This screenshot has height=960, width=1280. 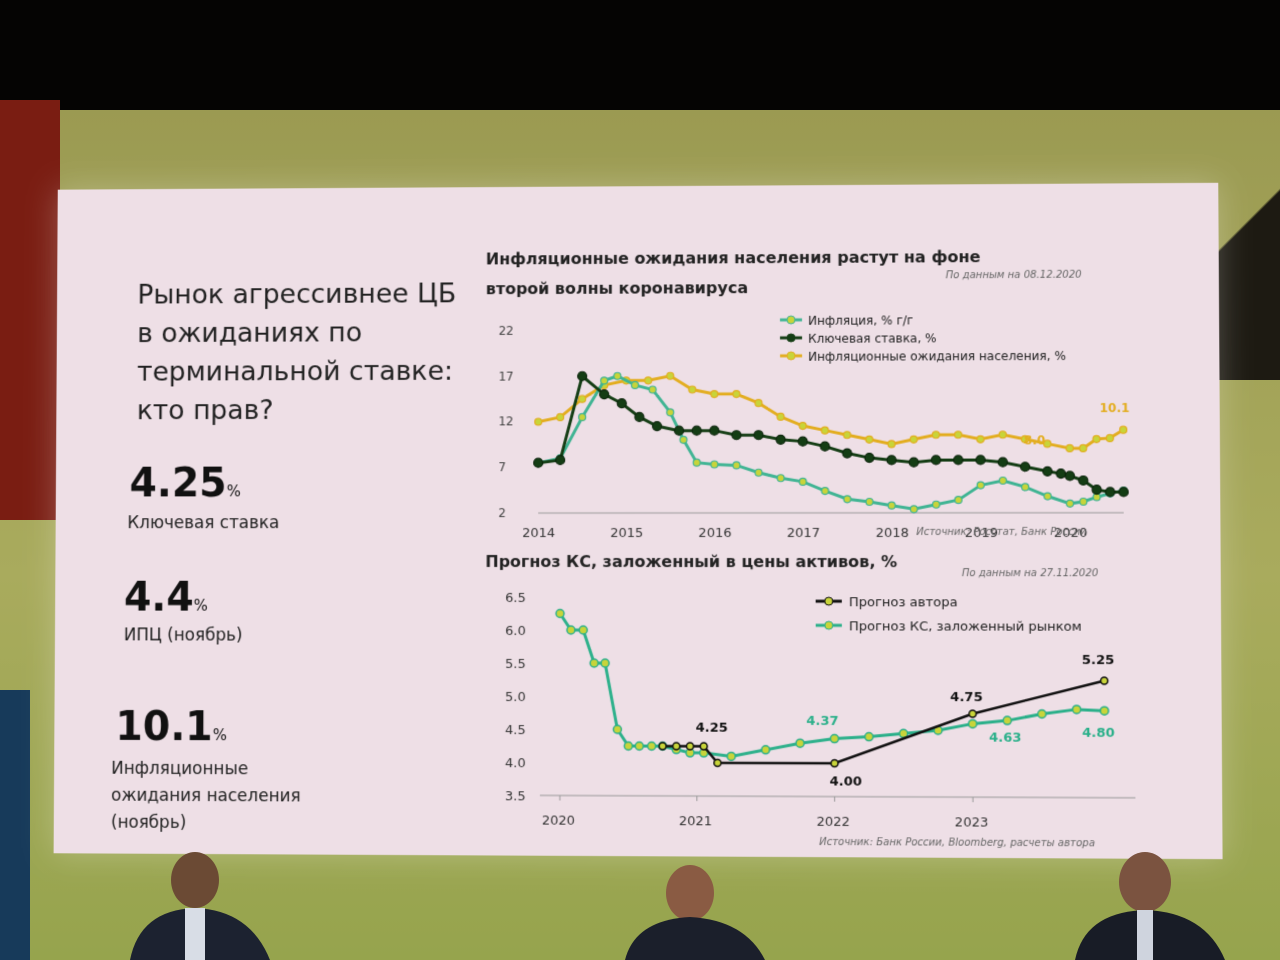 I want to click on kpi-expectations-value: 10.1%, so click(x=171, y=727).